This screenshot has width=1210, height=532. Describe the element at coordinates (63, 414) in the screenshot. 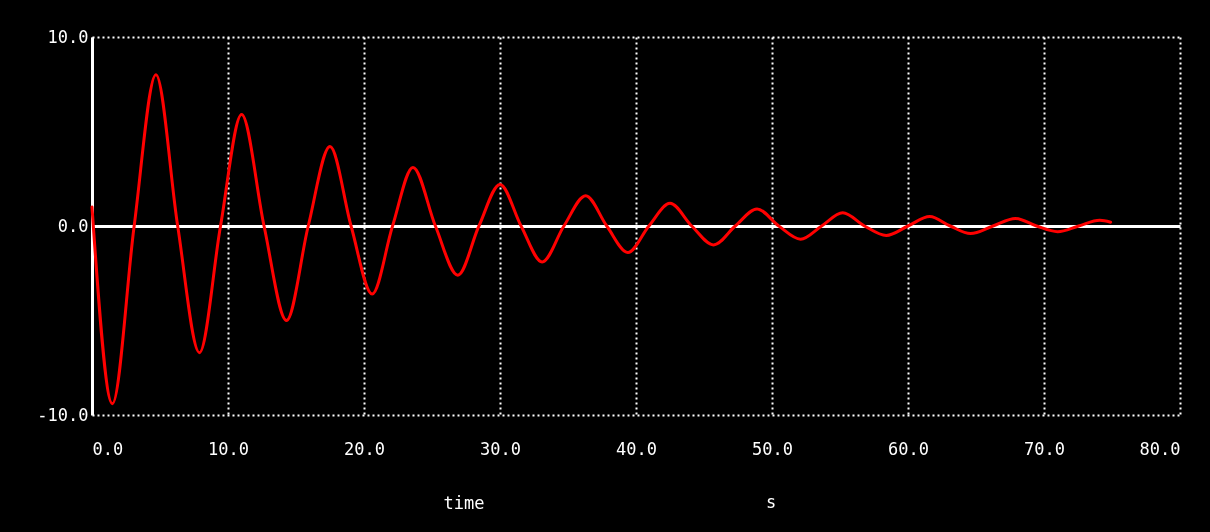

I see `y-tick-label: -10.0` at that location.